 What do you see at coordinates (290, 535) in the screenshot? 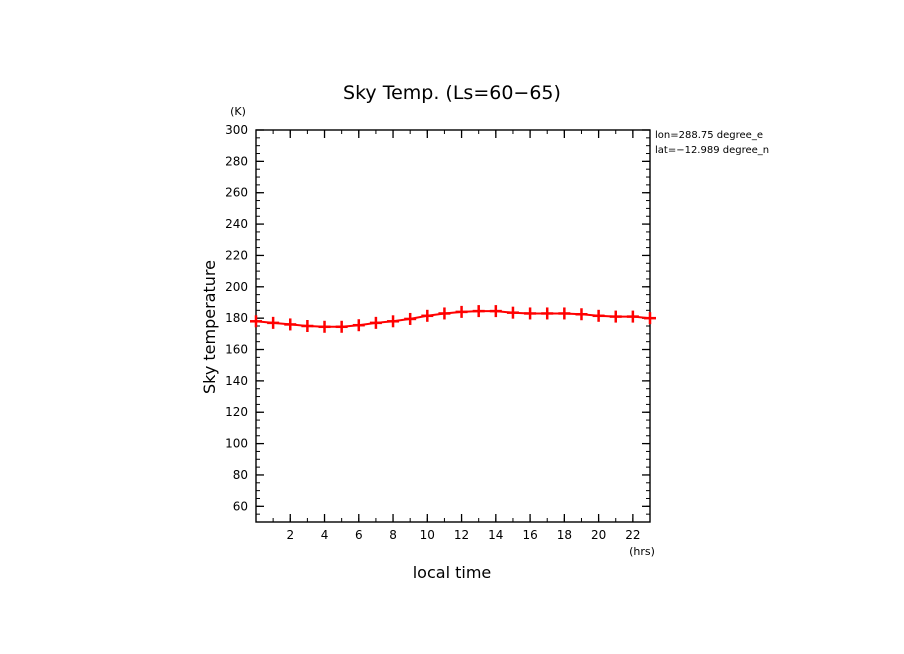
I see `x-tick-label: 2` at bounding box center [290, 535].